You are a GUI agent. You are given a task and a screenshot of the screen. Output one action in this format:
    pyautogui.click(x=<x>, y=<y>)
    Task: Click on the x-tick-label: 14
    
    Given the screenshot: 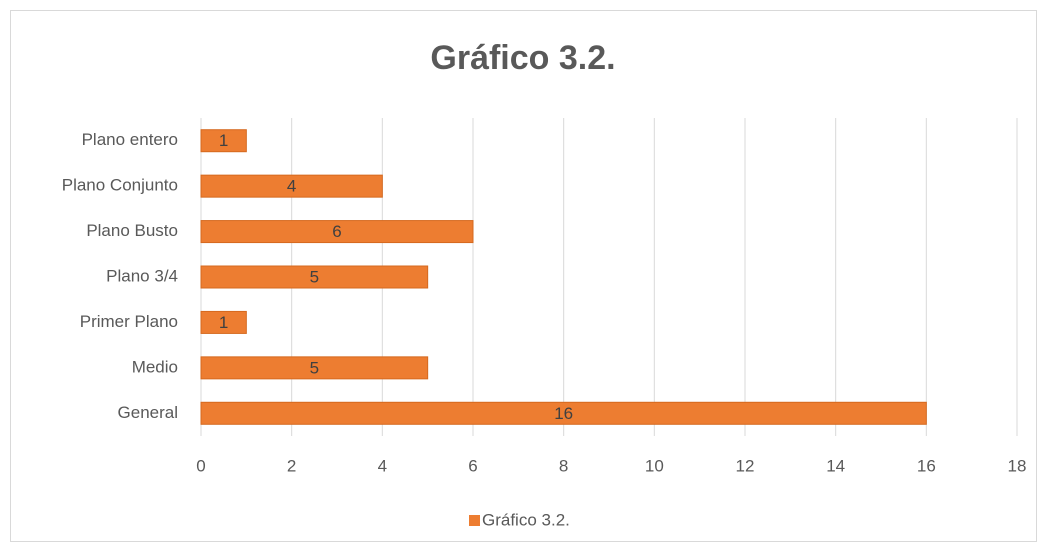 What is the action you would take?
    pyautogui.click(x=835, y=465)
    